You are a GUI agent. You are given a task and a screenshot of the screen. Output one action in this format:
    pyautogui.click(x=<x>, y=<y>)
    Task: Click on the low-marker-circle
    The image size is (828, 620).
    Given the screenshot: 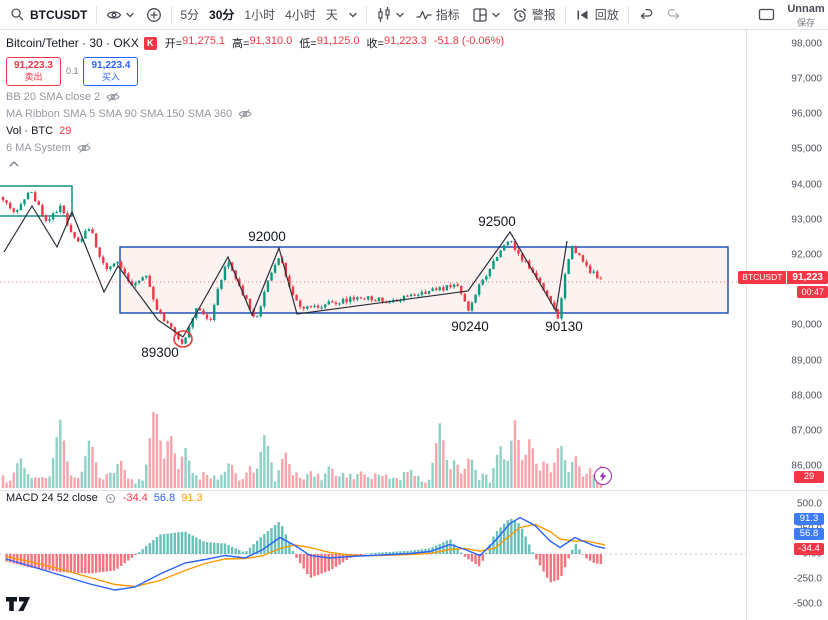 What is the action you would take?
    pyautogui.click(x=183, y=339)
    